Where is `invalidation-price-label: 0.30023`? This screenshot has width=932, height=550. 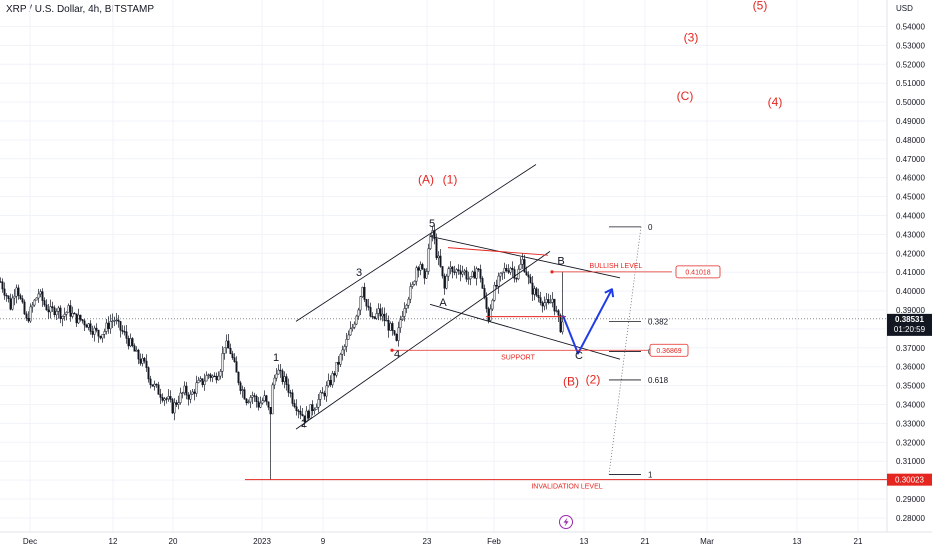 invalidation-price-label: 0.30023 is located at coordinates (909, 480).